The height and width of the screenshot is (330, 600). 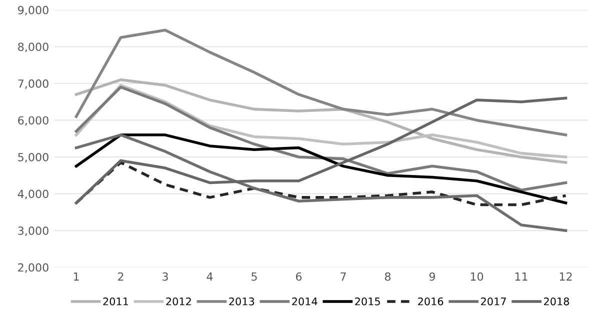 I want to click on y-tick-label: 3,000, so click(x=33, y=231).